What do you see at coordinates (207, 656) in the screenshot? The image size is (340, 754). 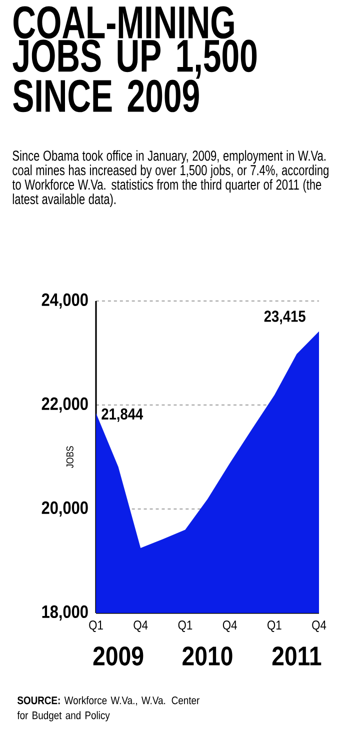 I see `text: 2010` at bounding box center [207, 656].